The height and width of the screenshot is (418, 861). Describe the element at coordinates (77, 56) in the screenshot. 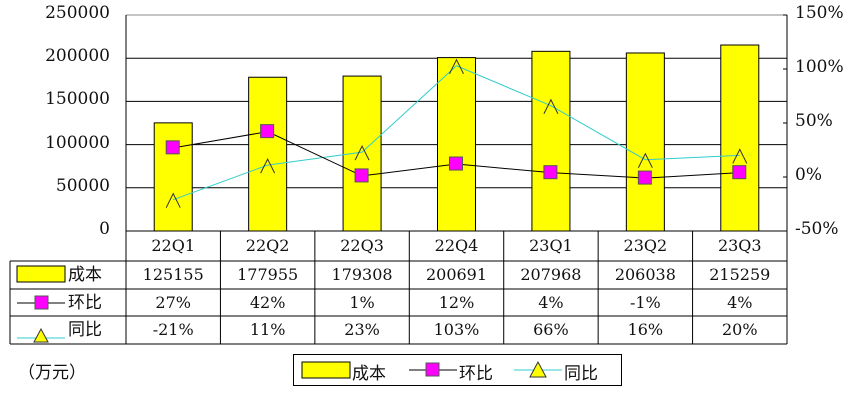

I see `left-tick: 200000` at that location.